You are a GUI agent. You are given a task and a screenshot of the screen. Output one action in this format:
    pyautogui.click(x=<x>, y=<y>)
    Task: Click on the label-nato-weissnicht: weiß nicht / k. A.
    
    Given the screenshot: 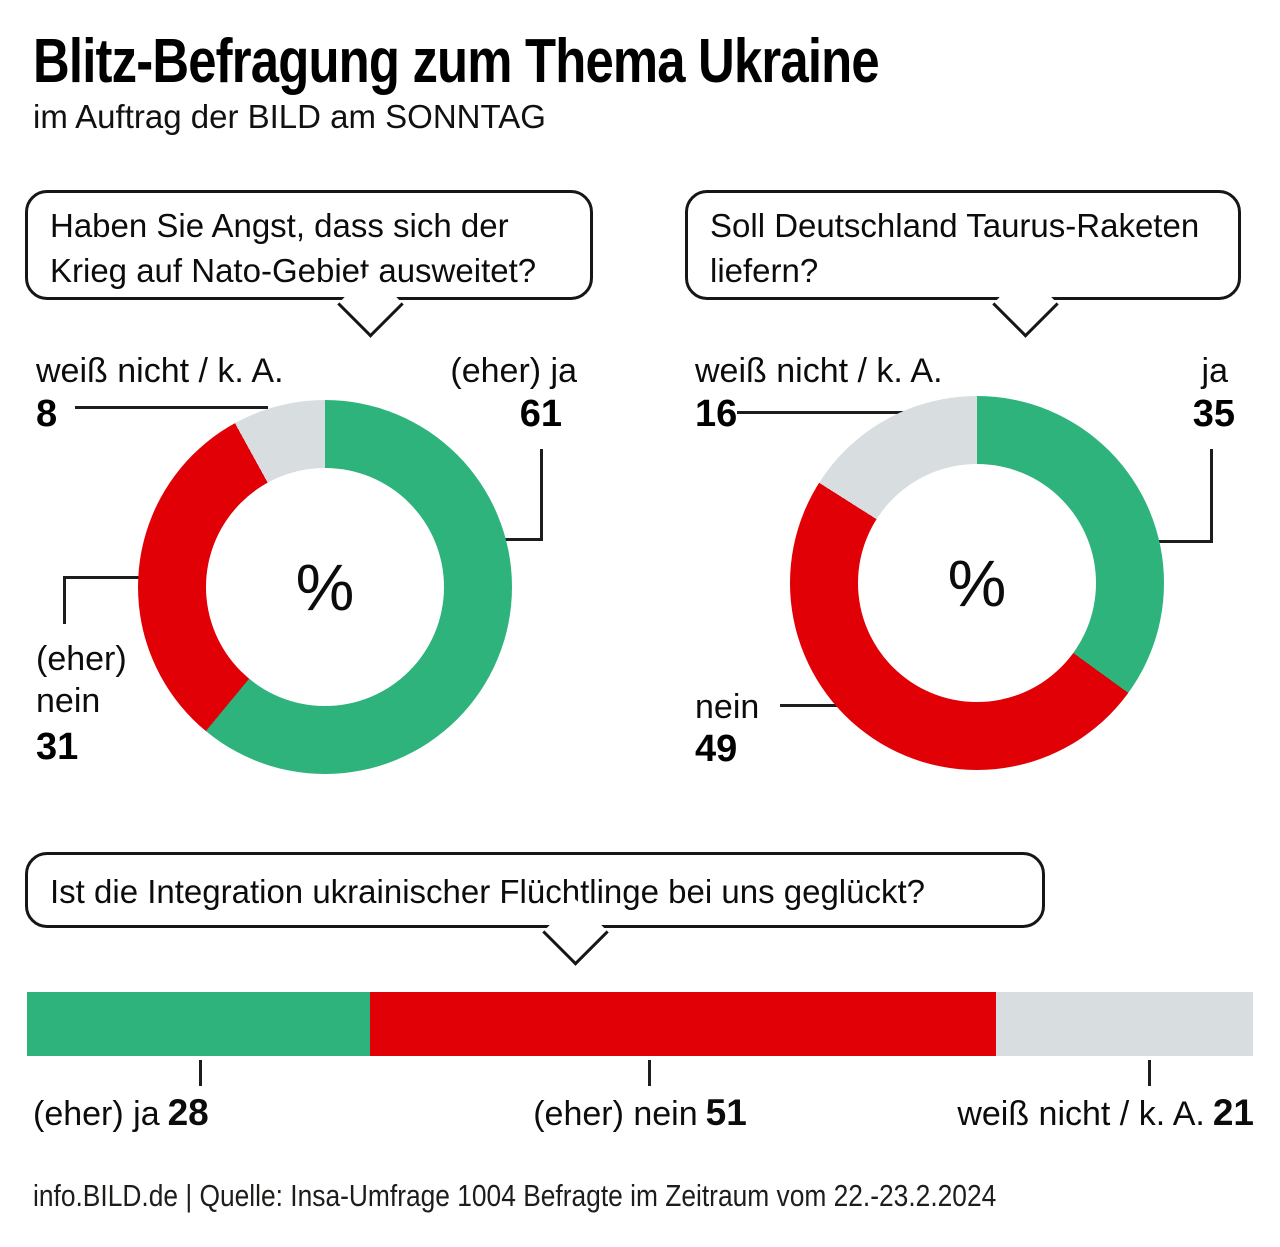 What is the action you would take?
    pyautogui.click(x=160, y=371)
    